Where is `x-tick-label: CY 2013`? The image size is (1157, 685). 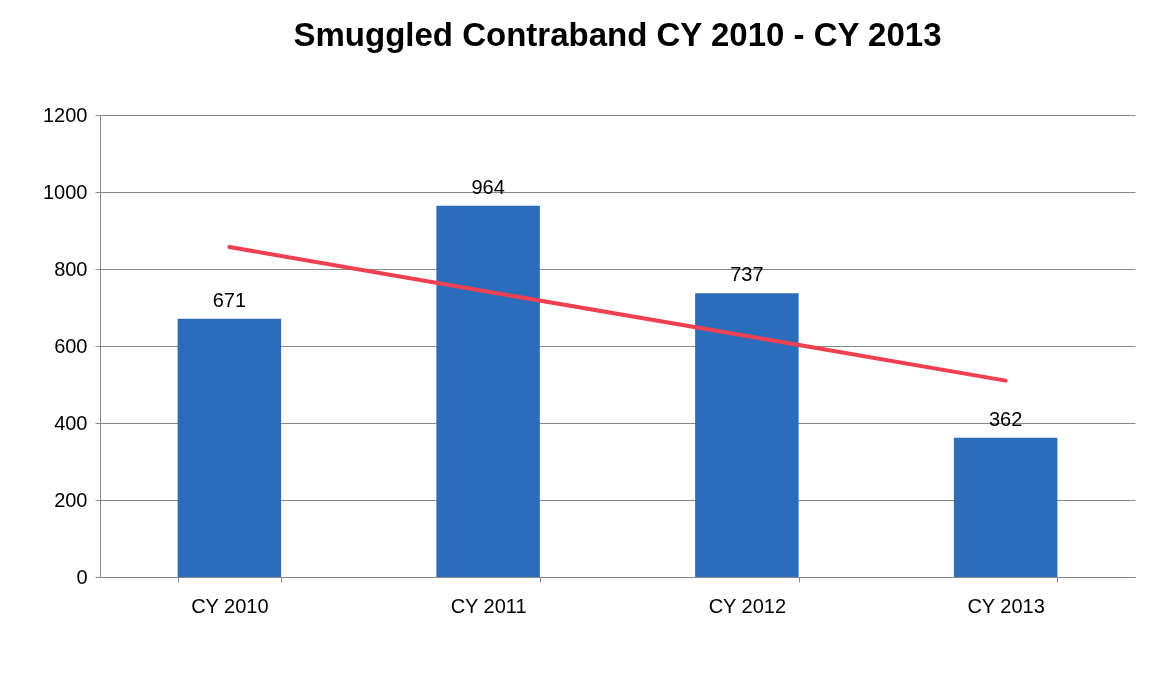
x-tick-label: CY 2013 is located at coordinates (1006, 605).